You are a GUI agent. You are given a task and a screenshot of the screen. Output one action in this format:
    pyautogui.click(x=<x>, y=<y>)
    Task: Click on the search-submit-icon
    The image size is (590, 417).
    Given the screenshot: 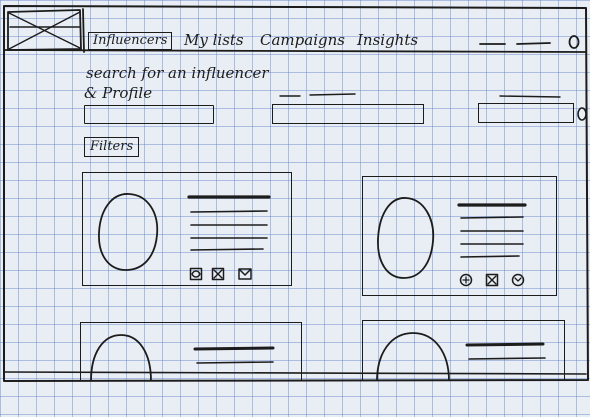 What is the action you would take?
    pyautogui.click(x=582, y=114)
    